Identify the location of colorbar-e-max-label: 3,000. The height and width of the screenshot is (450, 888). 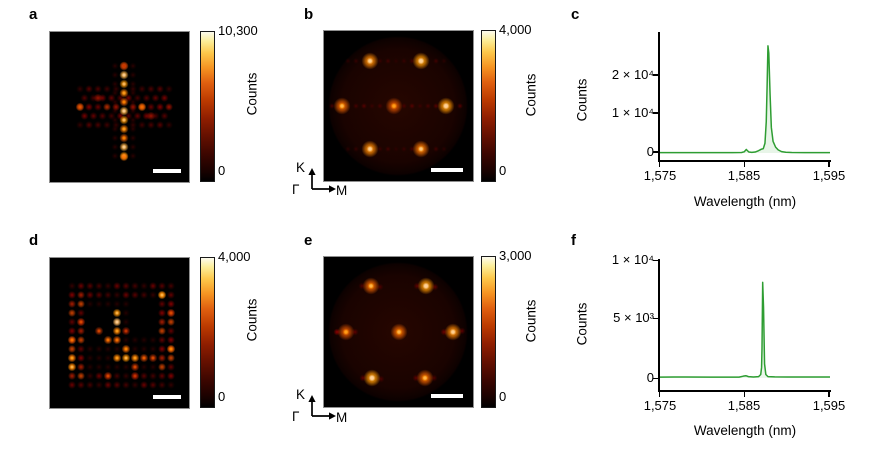
(515, 255).